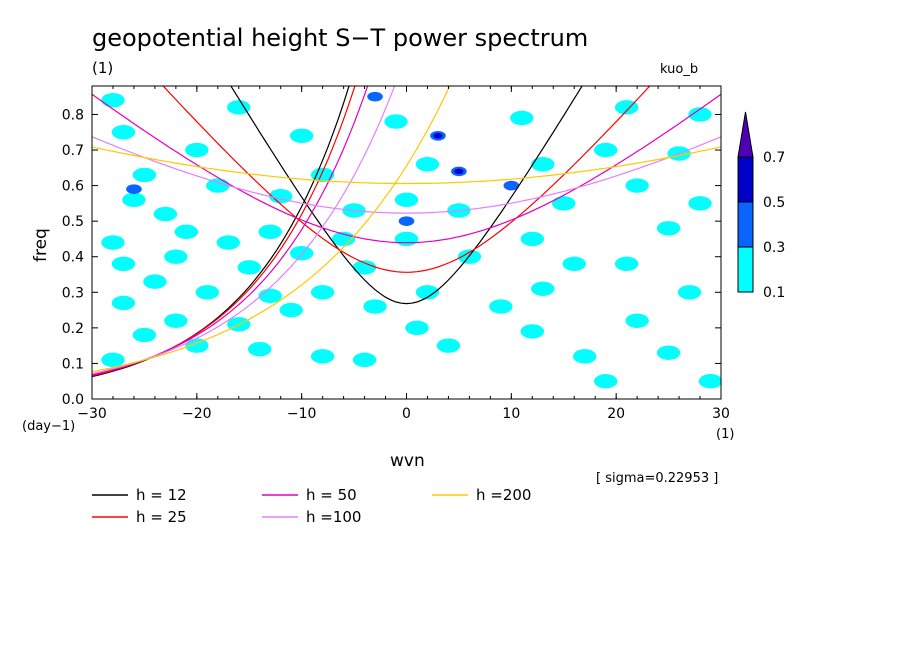 This screenshot has width=904, height=654. What do you see at coordinates (161, 495) in the screenshot?
I see `legend-label: h = 12` at bounding box center [161, 495].